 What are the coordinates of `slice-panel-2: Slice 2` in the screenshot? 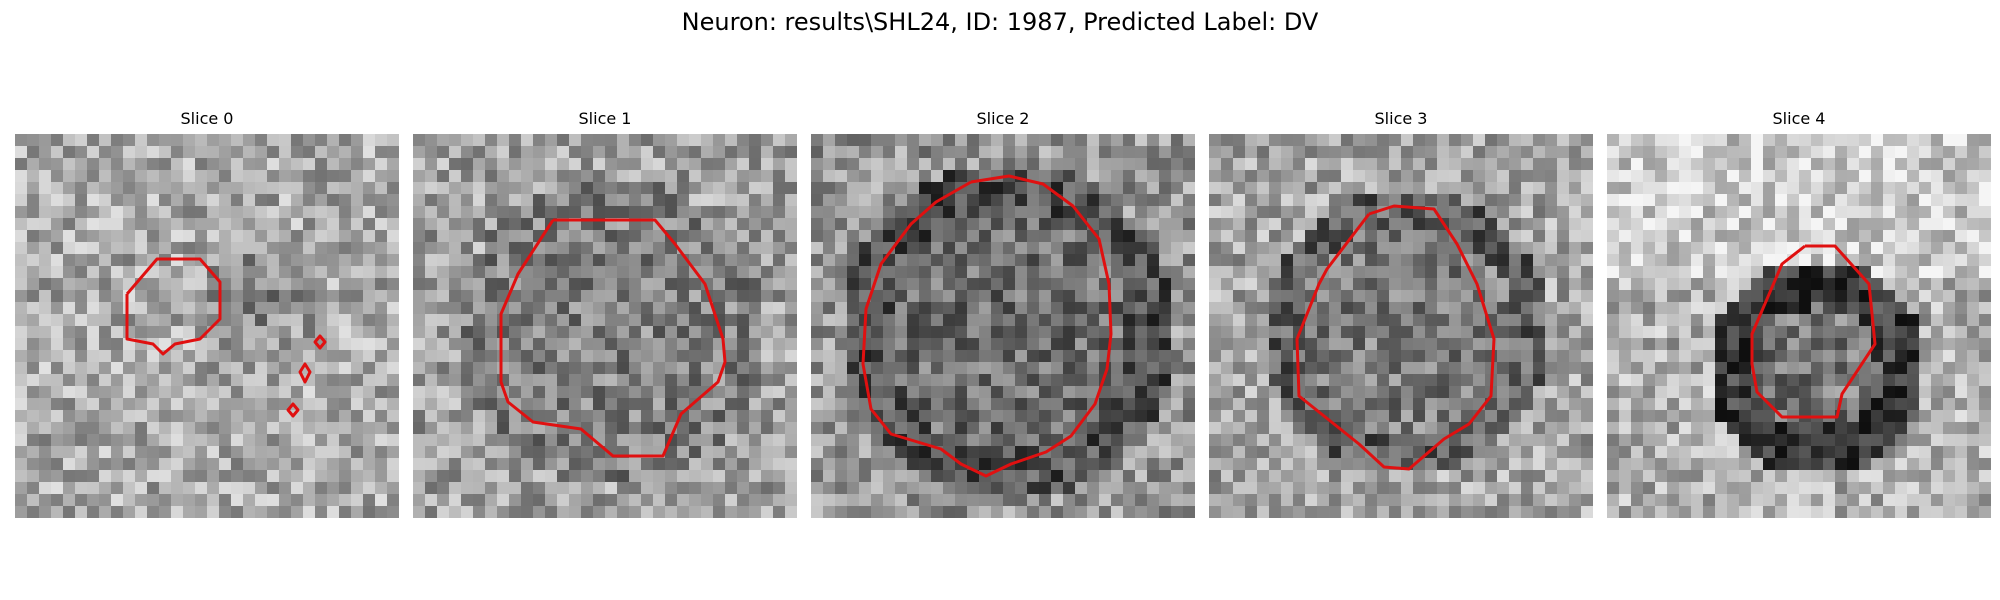 It's located at (1003, 313).